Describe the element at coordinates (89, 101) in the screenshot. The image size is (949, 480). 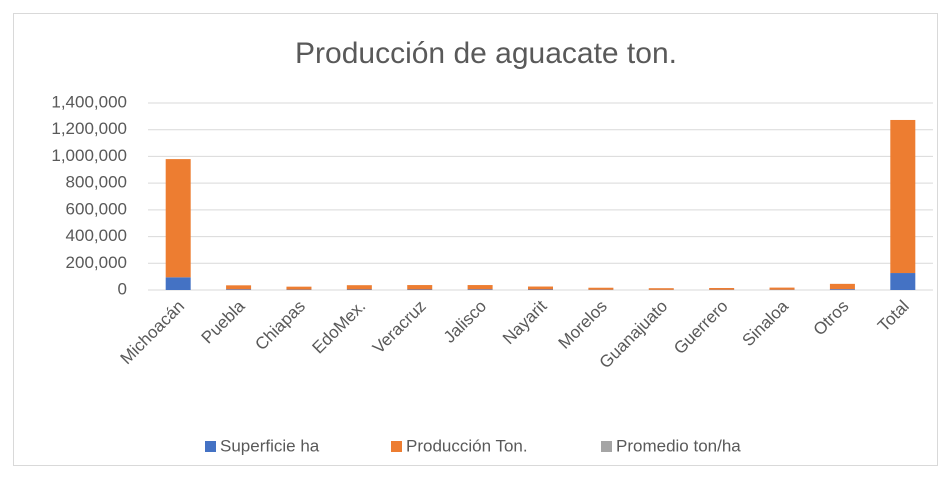
I see `y-tick-label: 1,400,000` at that location.